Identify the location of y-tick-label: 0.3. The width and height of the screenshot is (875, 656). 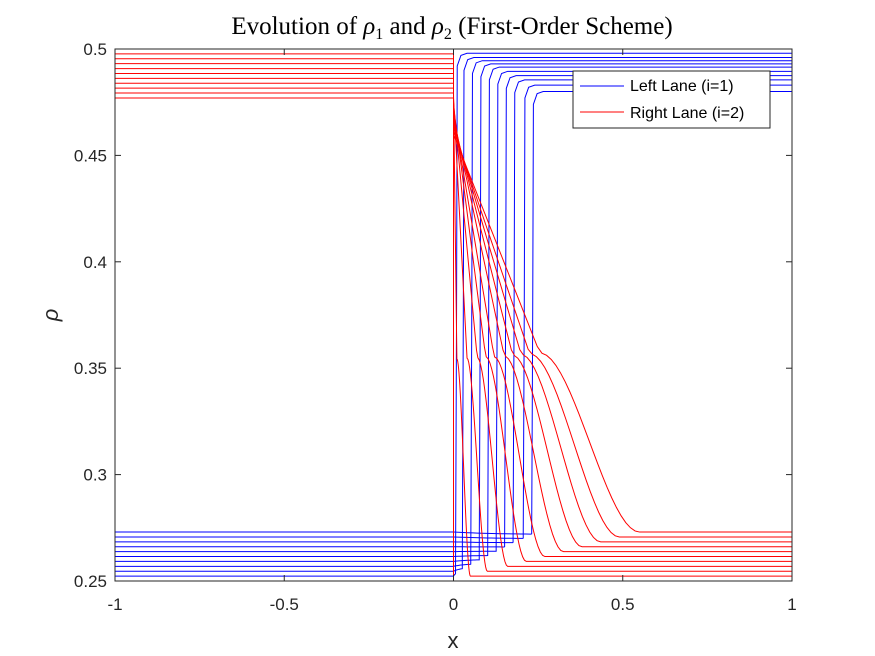
(95, 475).